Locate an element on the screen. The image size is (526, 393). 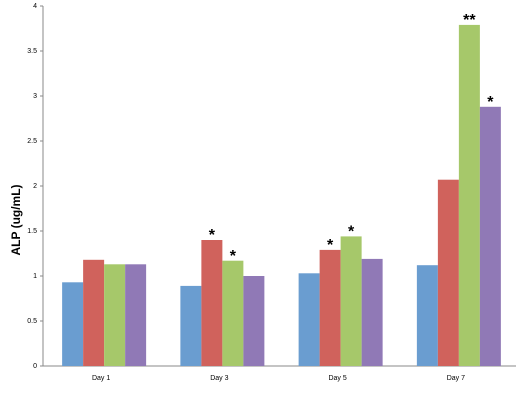
x-tick-label: Day 3 is located at coordinates (219, 378).